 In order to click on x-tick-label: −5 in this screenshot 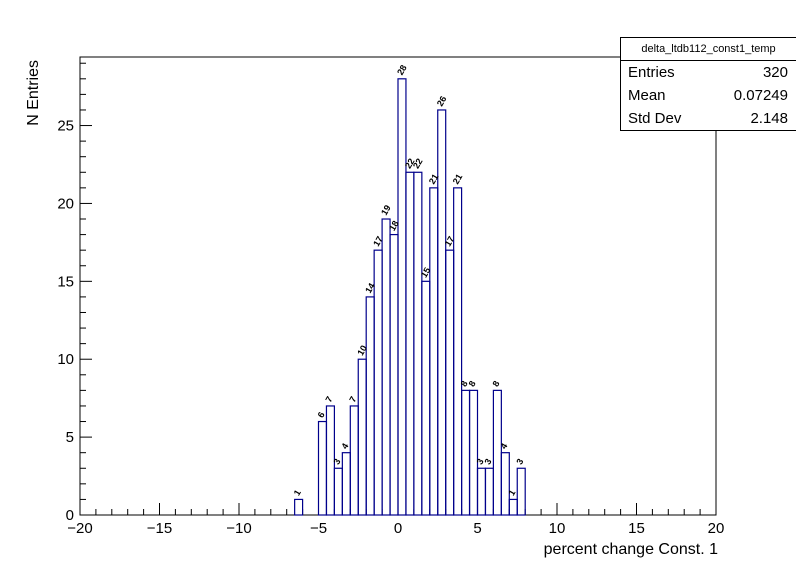, I will do `click(318, 528)`.